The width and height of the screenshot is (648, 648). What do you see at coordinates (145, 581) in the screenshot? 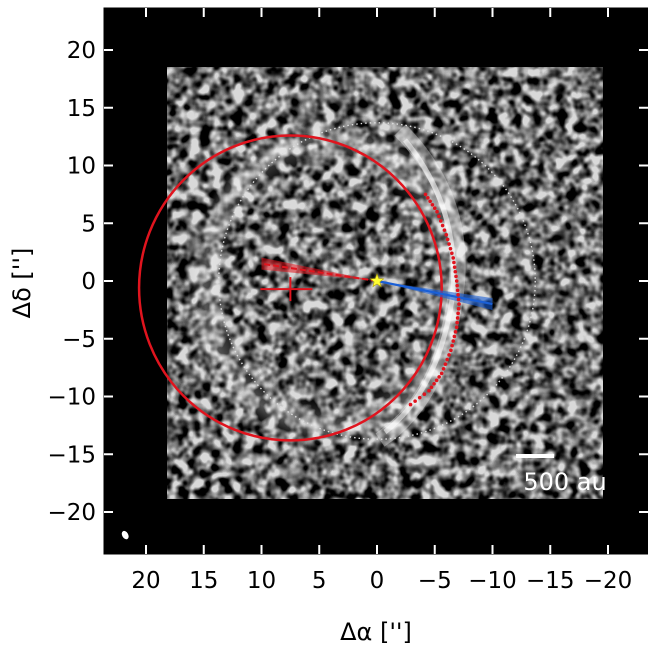
I see `x-tick-label: 20` at bounding box center [145, 581].